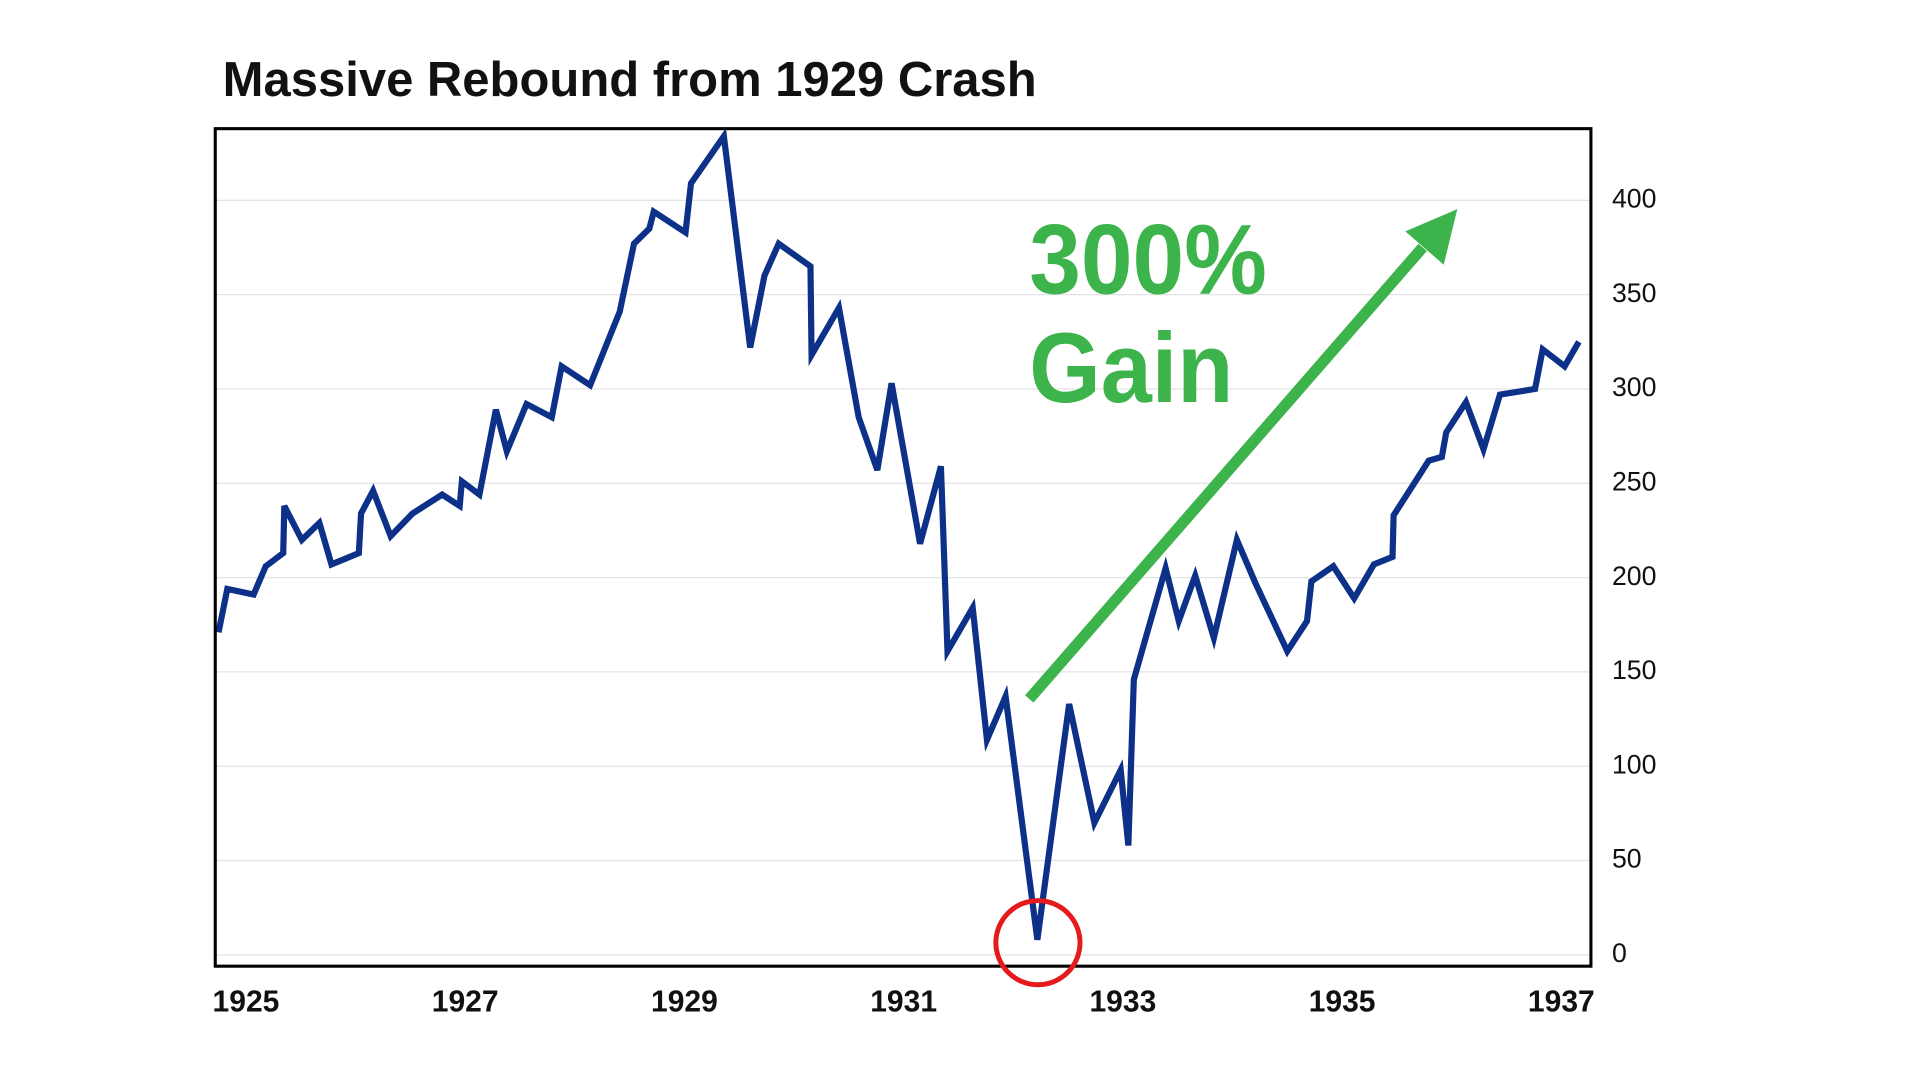  What do you see at coordinates (1038, 943) in the screenshot?
I see `bottom-circle` at bounding box center [1038, 943].